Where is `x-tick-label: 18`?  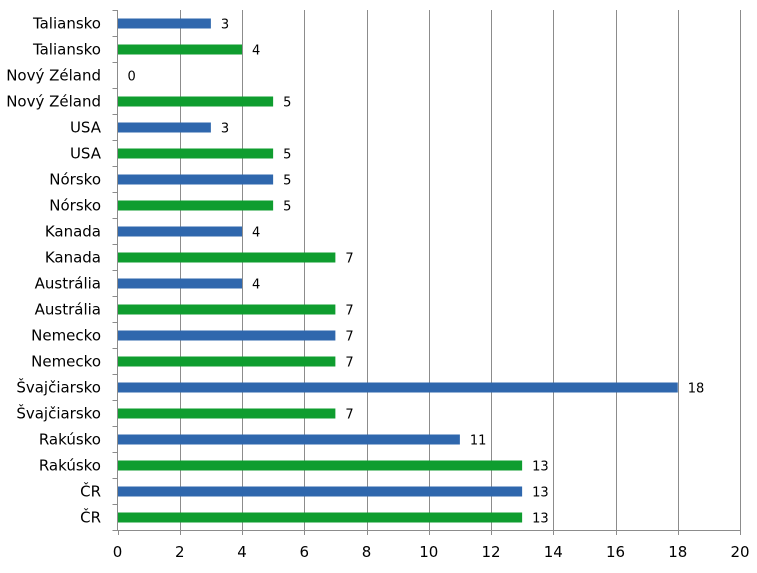 x-tick-label: 18 is located at coordinates (677, 552).